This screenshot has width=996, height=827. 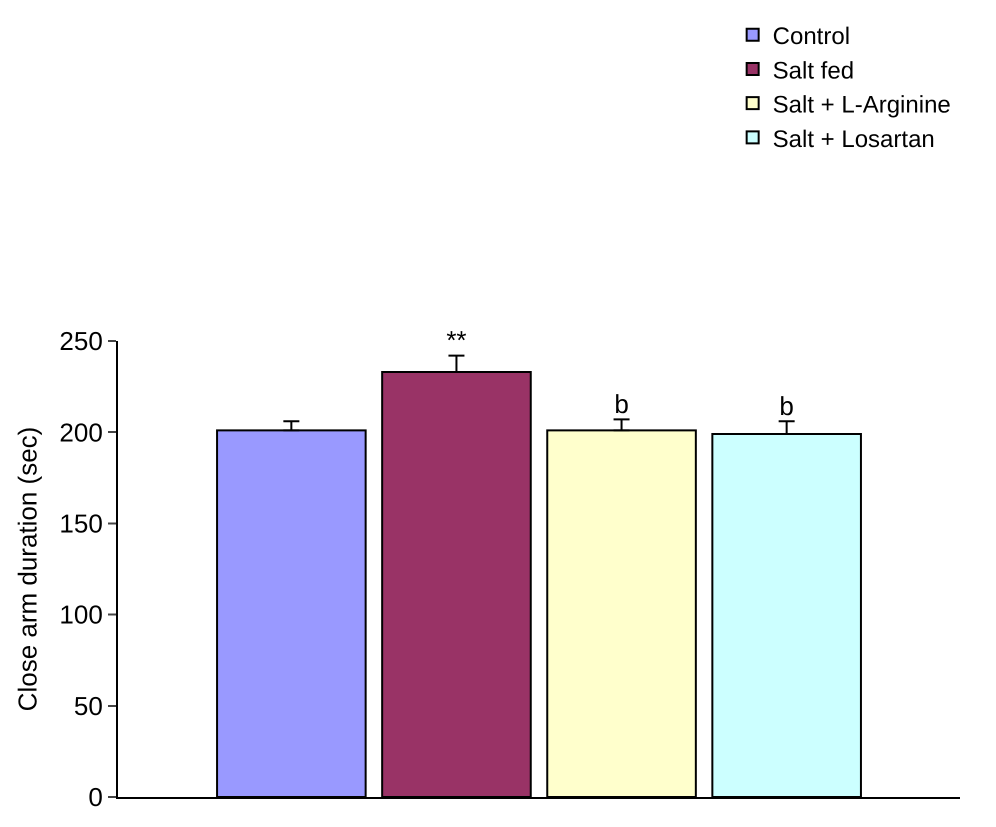 I want to click on y-tick-label: 100, so click(x=81, y=615).